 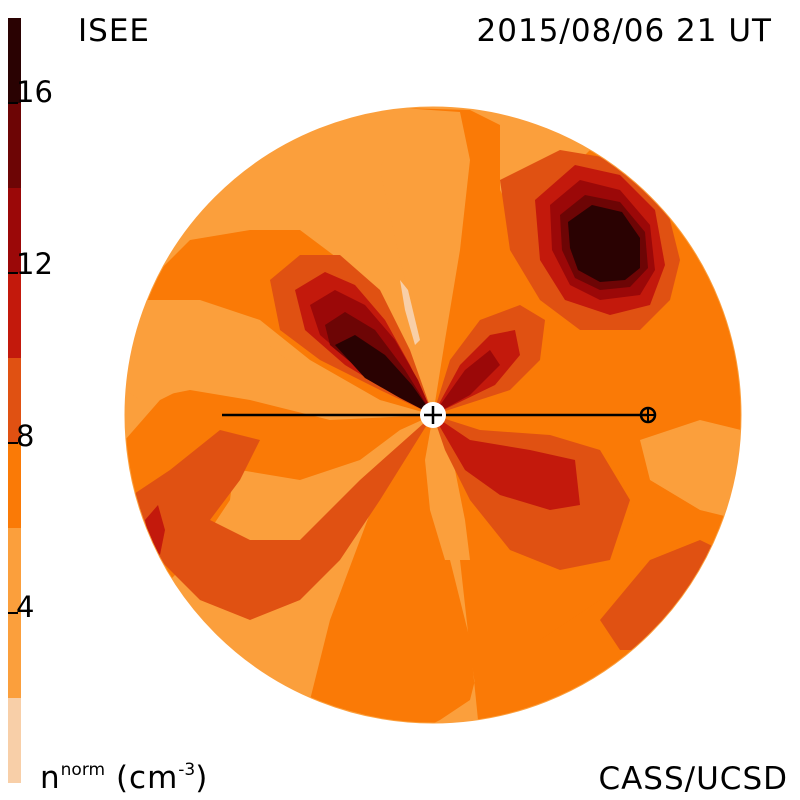 I want to click on unit-label: nnorm (cm-3), so click(x=124, y=778).